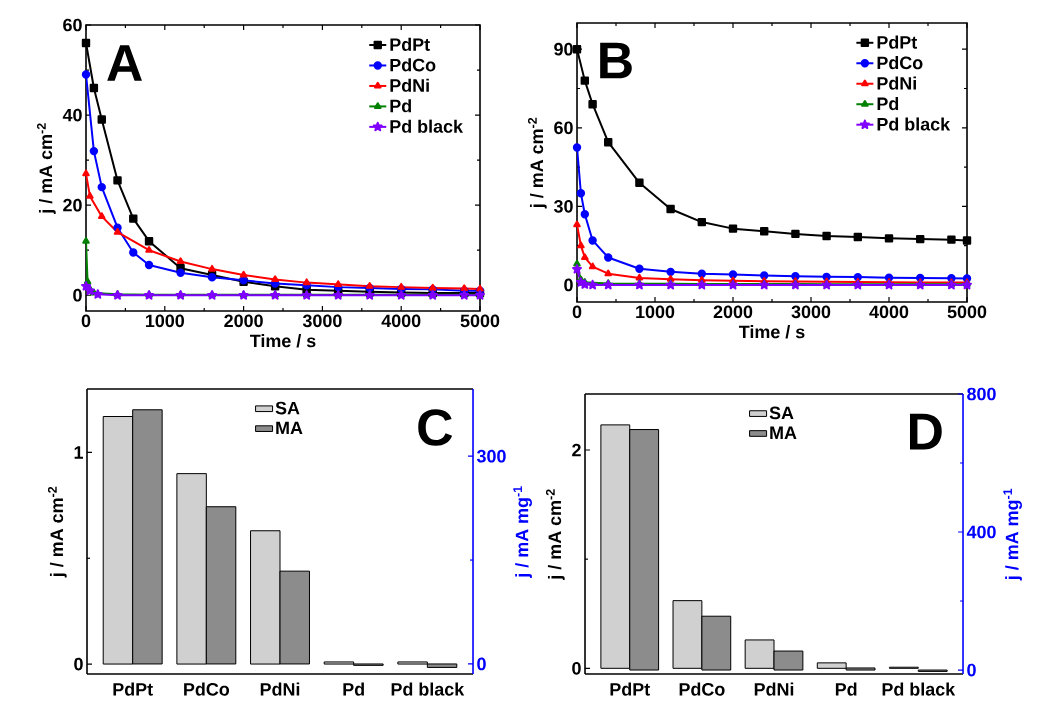 The image size is (1043, 710). I want to click on chart-title: B, so click(616, 60).